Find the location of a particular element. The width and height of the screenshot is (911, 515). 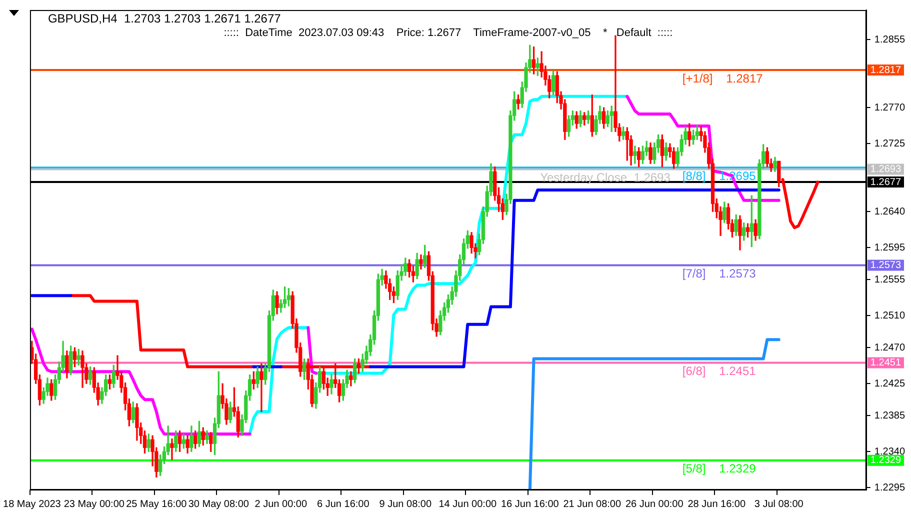

y-tick-label: 1.2555 is located at coordinates (890, 280).